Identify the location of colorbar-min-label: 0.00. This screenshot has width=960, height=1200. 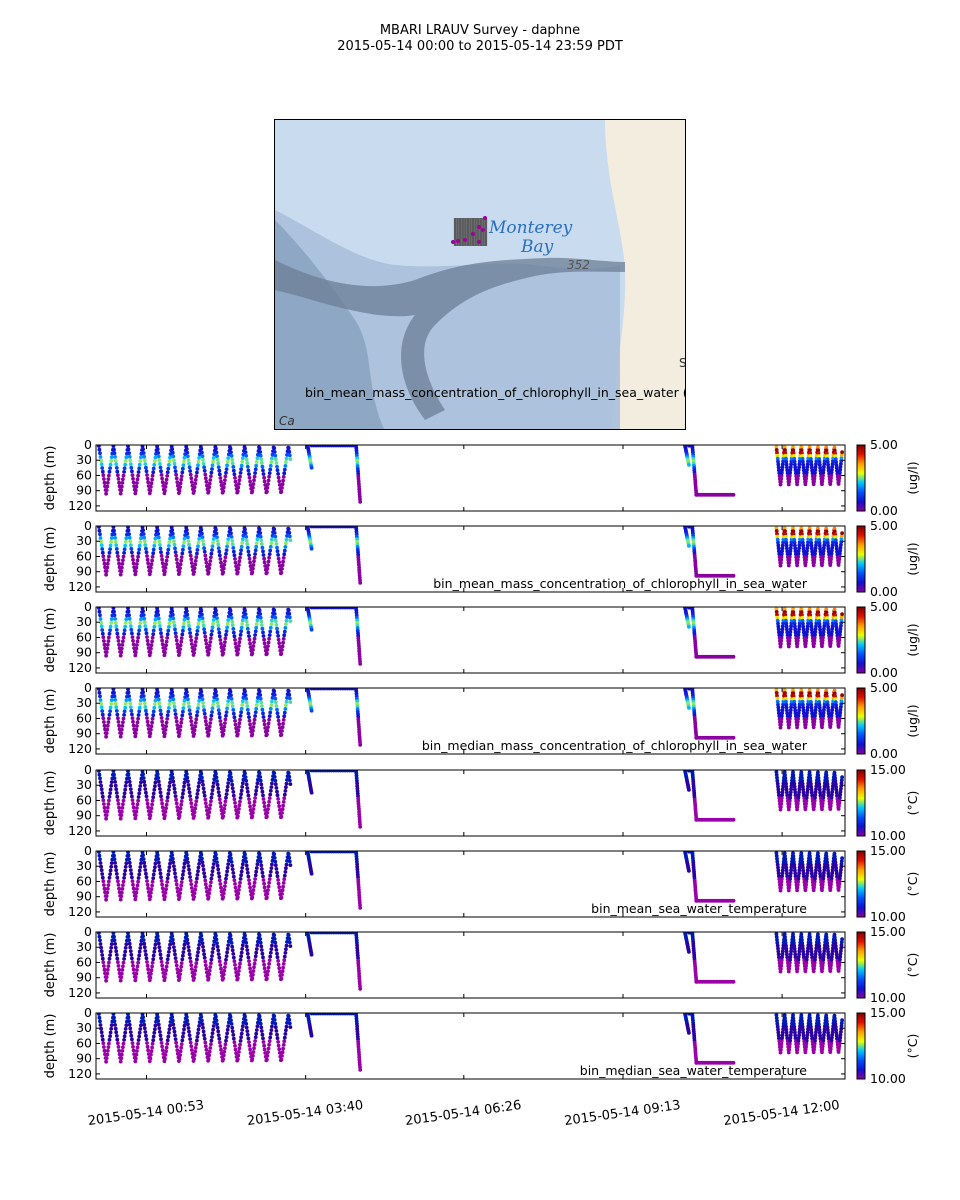
(884, 591).